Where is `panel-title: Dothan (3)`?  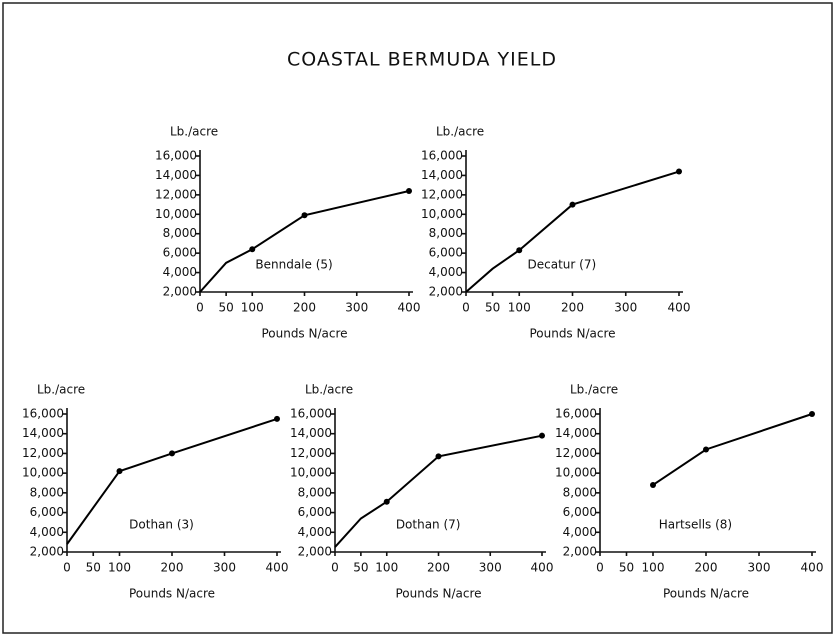 panel-title: Dothan (3) is located at coordinates (161, 525).